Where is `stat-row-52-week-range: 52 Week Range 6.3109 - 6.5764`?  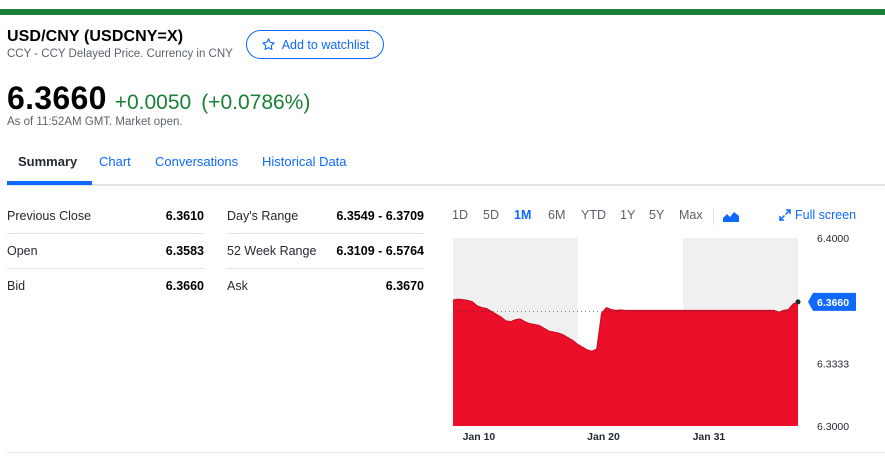 stat-row-52-week-range: 52 Week Range 6.3109 - 6.5764 is located at coordinates (325, 251).